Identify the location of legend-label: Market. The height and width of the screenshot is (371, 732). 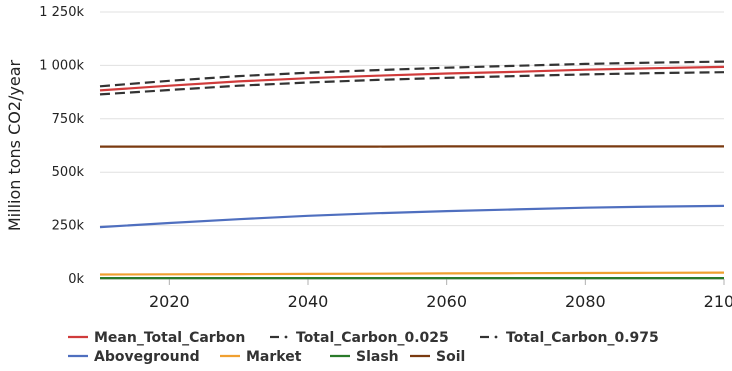
(274, 357).